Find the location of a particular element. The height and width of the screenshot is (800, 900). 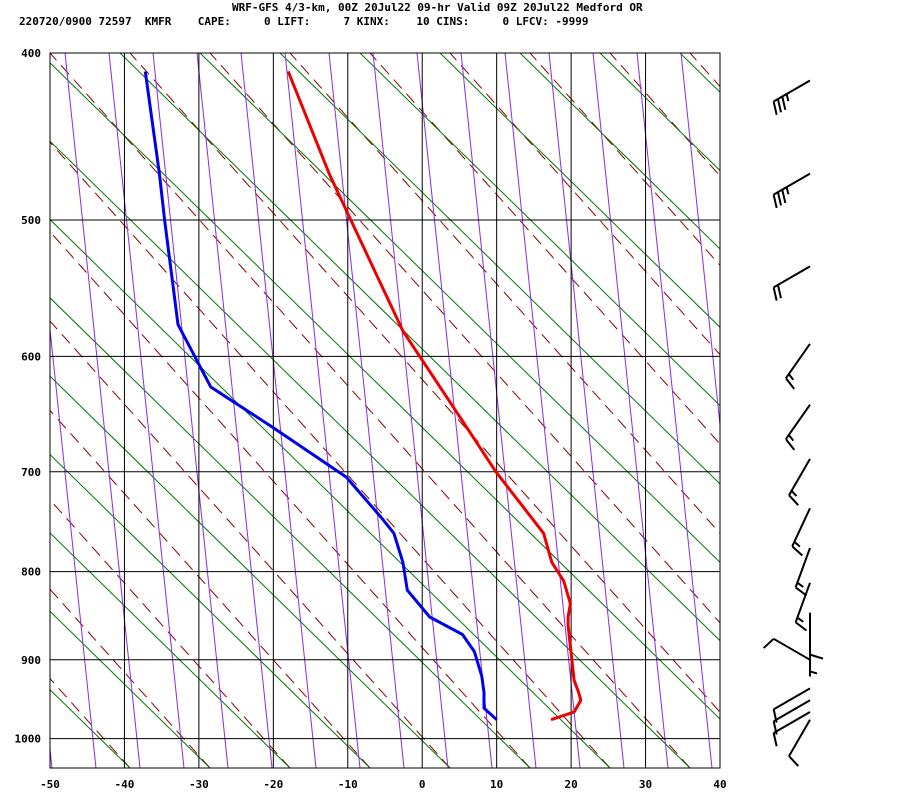

pressure-tick-label: 800 is located at coordinates (31, 572).